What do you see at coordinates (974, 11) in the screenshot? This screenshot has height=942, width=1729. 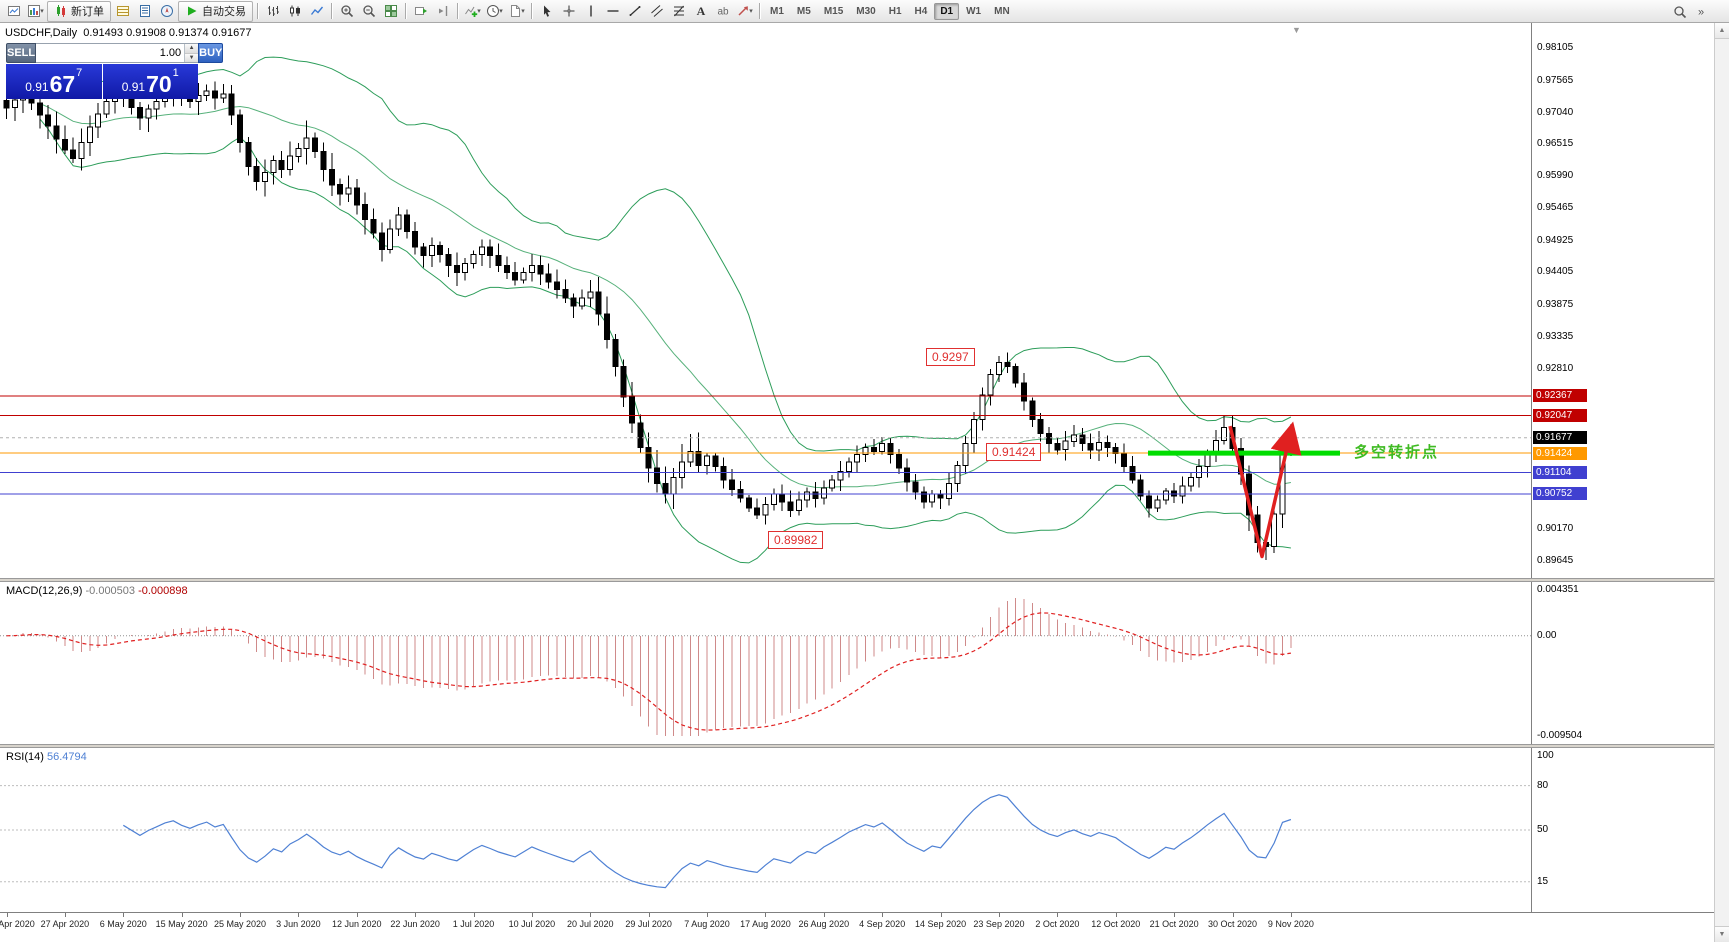 I see `timeframe-button-w1: W1` at bounding box center [974, 11].